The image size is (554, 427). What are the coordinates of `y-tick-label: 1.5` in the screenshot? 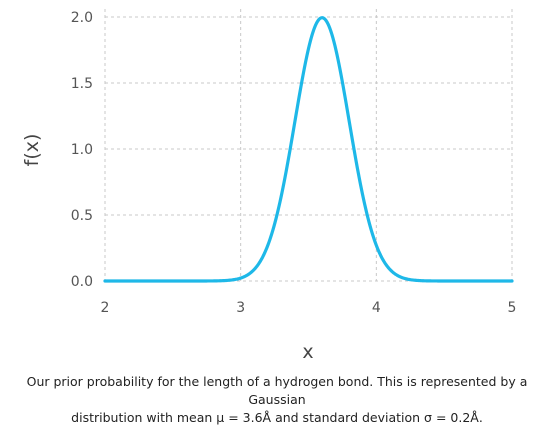 It's located at (82, 84).